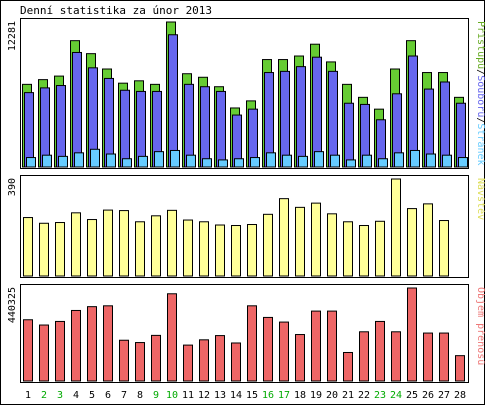 Image resolution: width=485 pixels, height=405 pixels. What do you see at coordinates (332, 245) in the screenshot?
I see `bar-návštěv-20` at bounding box center [332, 245].